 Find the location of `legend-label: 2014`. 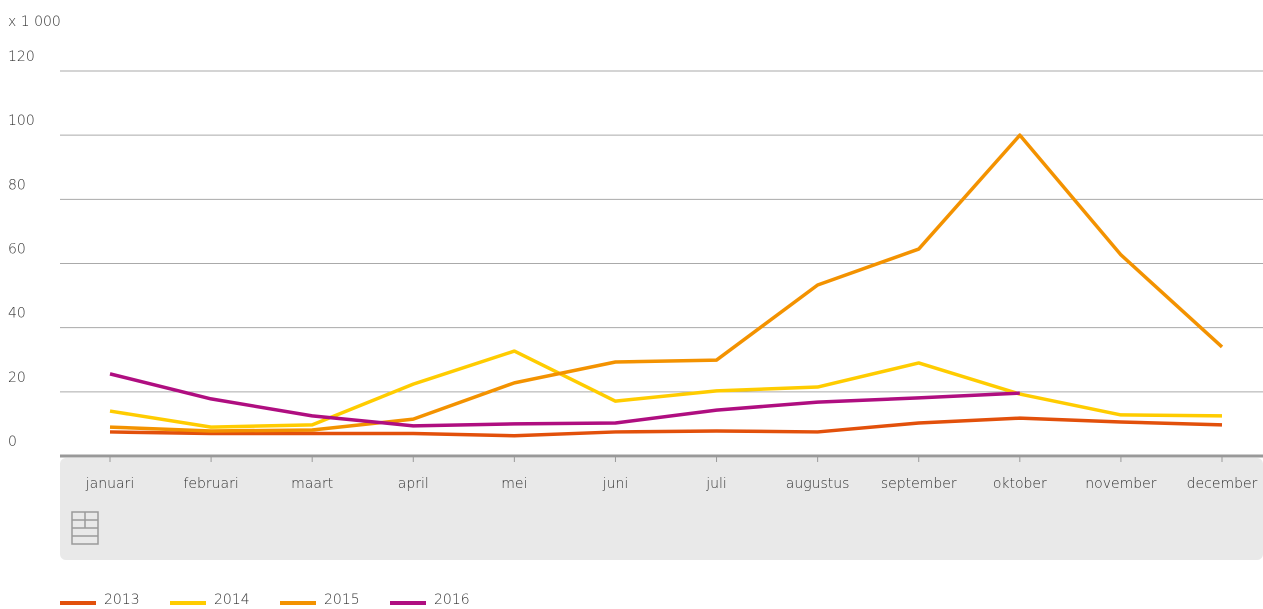

legend-label: 2014 is located at coordinates (232, 600).